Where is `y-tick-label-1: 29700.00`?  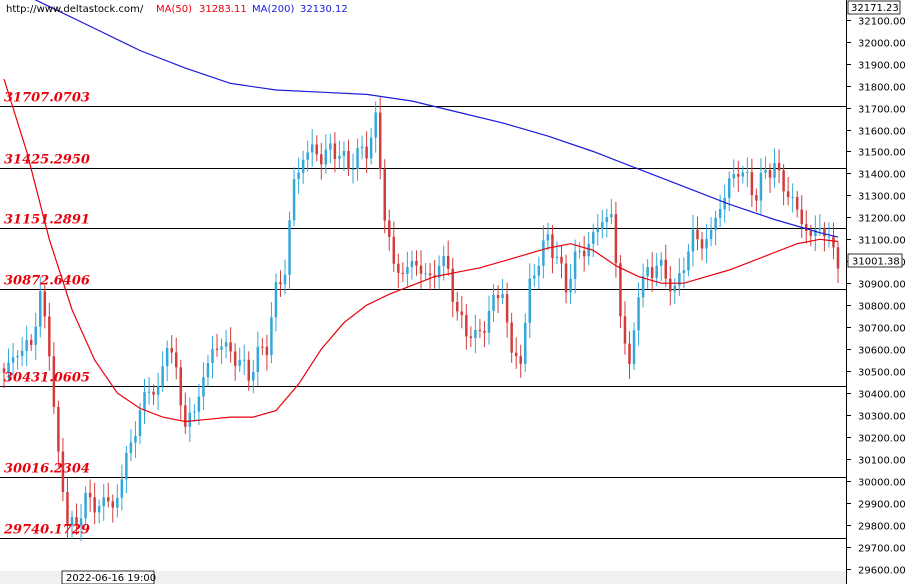
y-tick-label-1: 29700.00 is located at coordinates (882, 549).